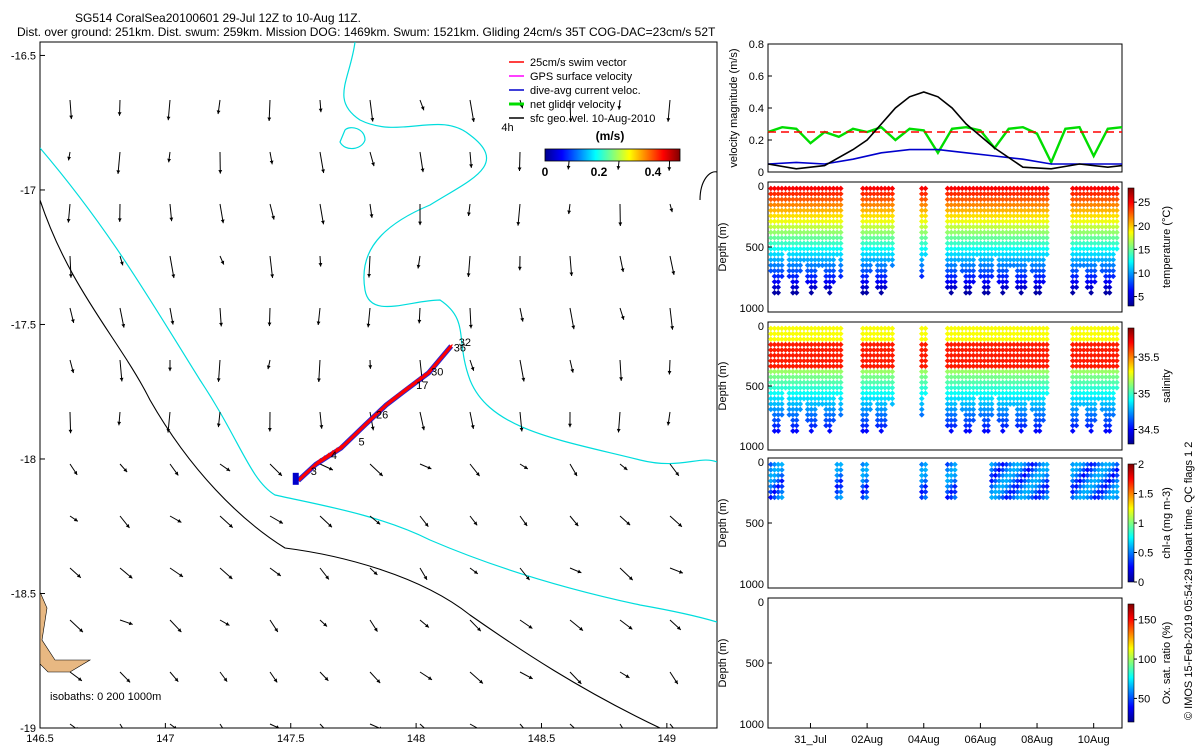 The image size is (1200, 750). Describe the element at coordinates (1144, 203) in the screenshot. I see `colorbar-tick-label: 25` at that location.